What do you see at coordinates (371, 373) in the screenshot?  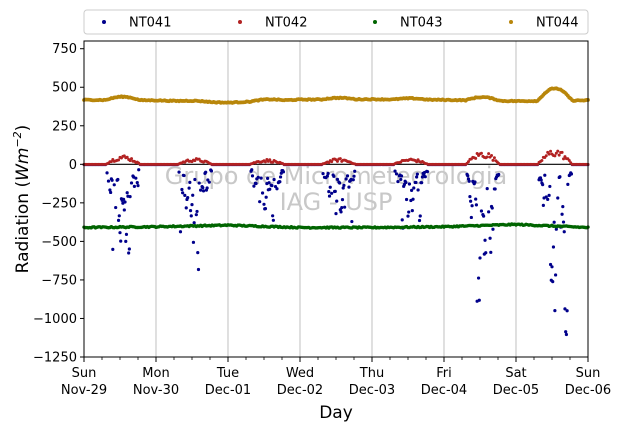 I see `x-tick-label-day: Thu` at bounding box center [371, 373].